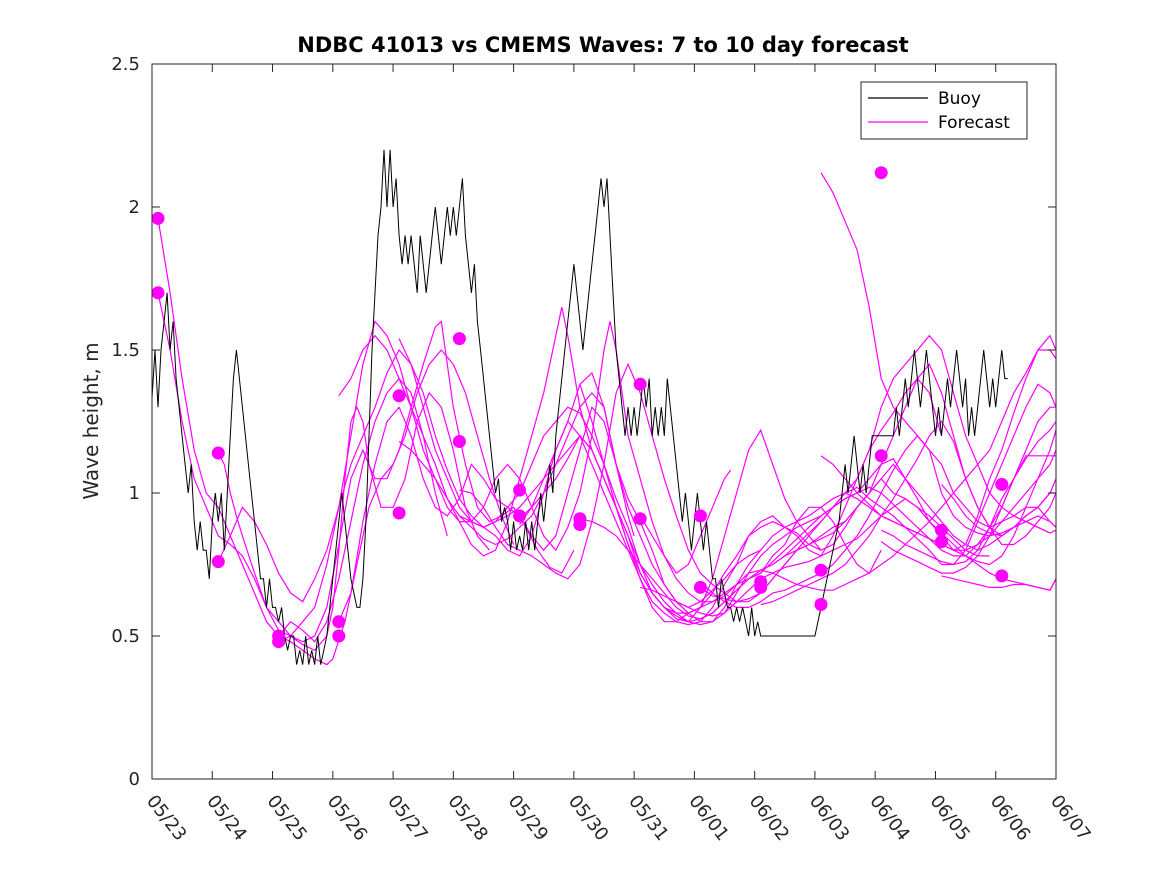 This screenshot has height=875, width=1167. Describe the element at coordinates (134, 207) in the screenshot. I see `y-tick-label: 2` at that location.